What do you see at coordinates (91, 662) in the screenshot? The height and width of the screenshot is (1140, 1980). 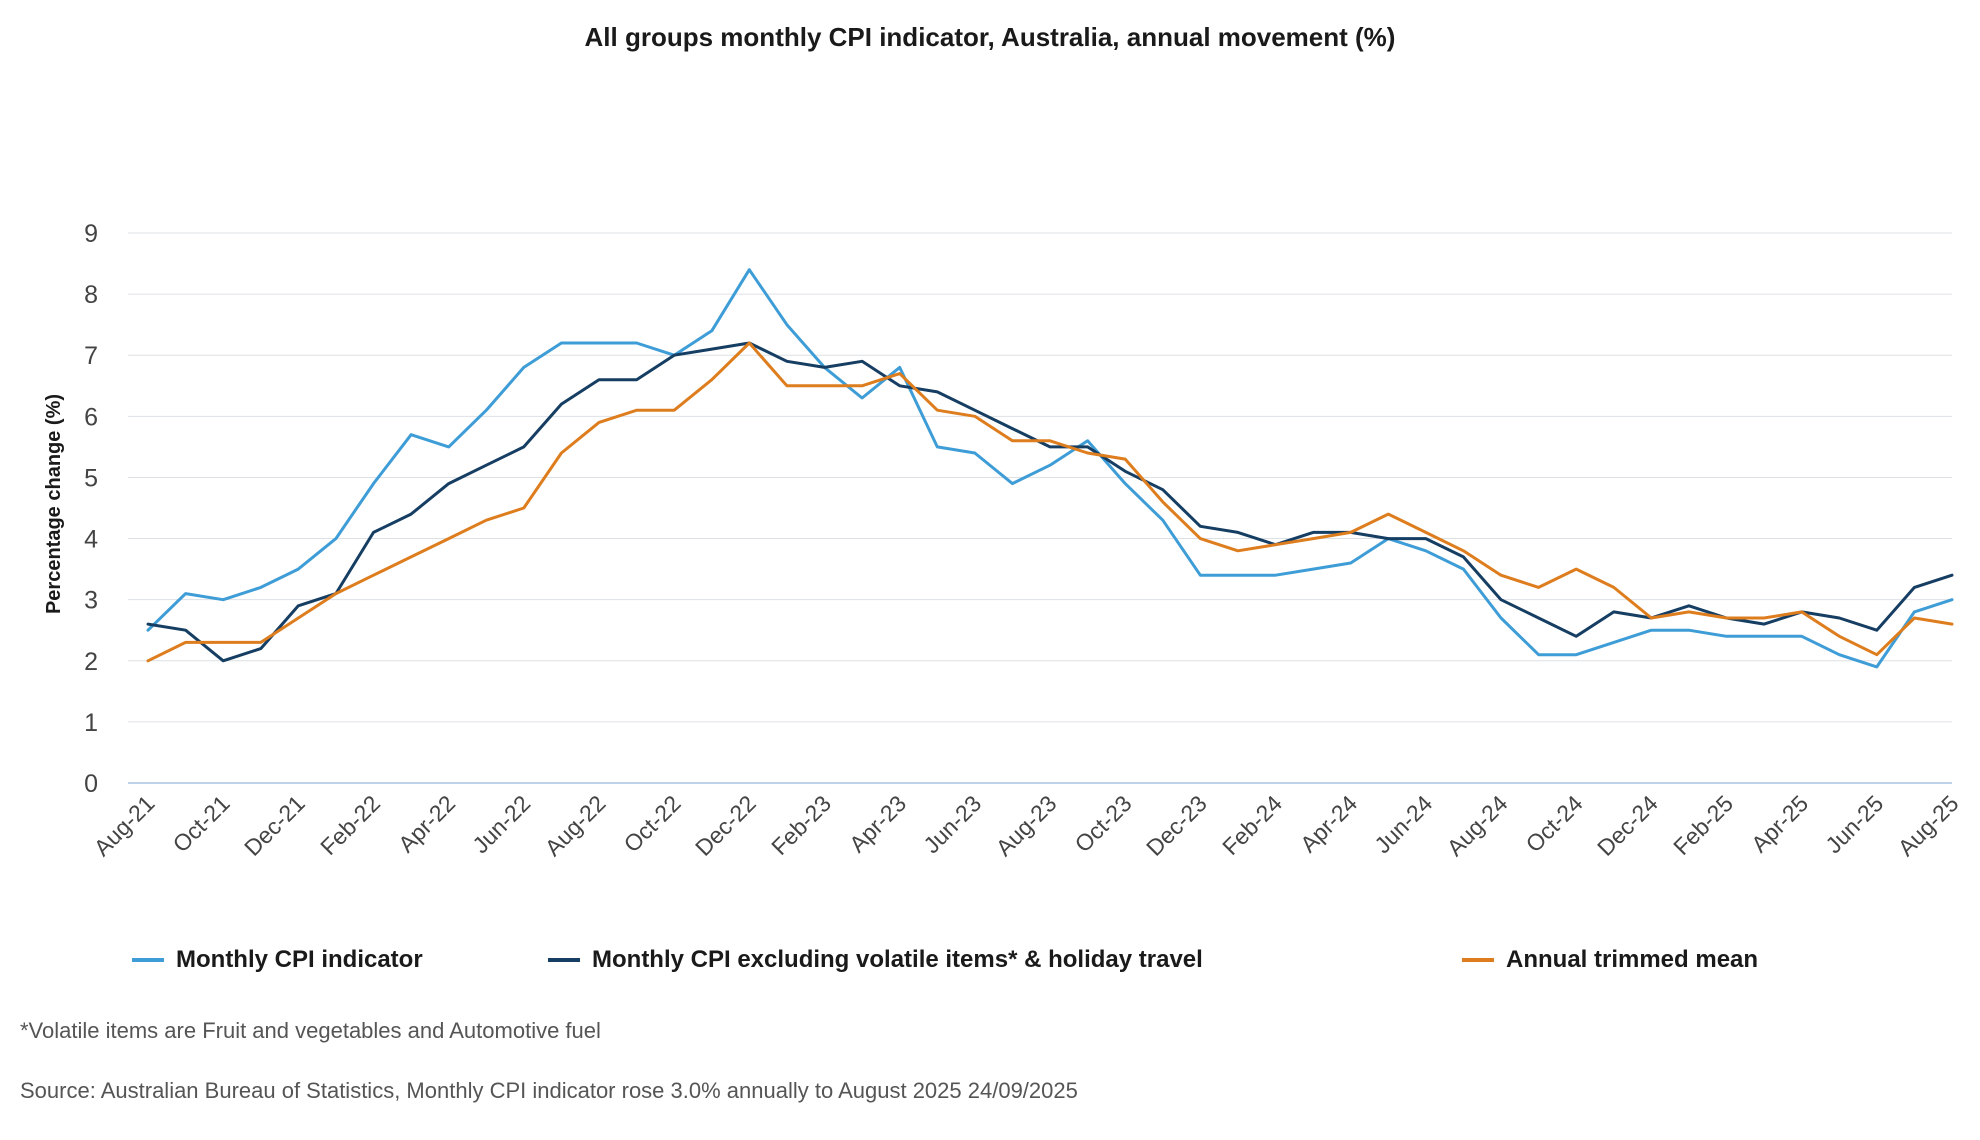 I see `y-tick-label: 2` at bounding box center [91, 662].